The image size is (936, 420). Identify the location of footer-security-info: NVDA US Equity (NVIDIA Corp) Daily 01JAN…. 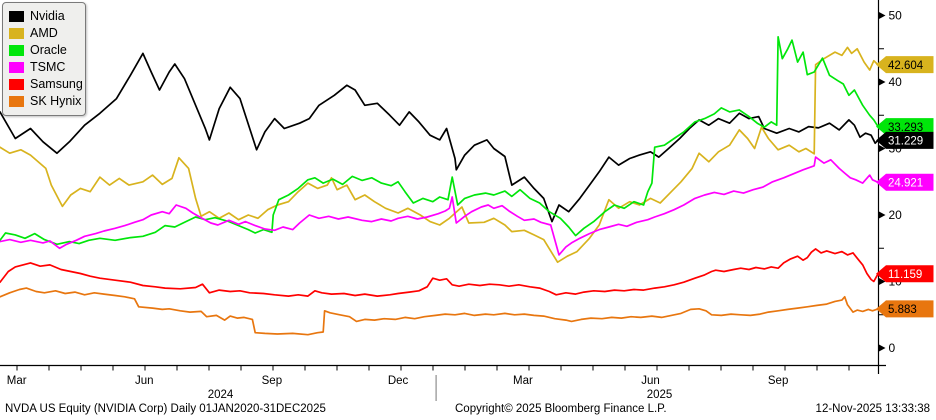
(165, 409).